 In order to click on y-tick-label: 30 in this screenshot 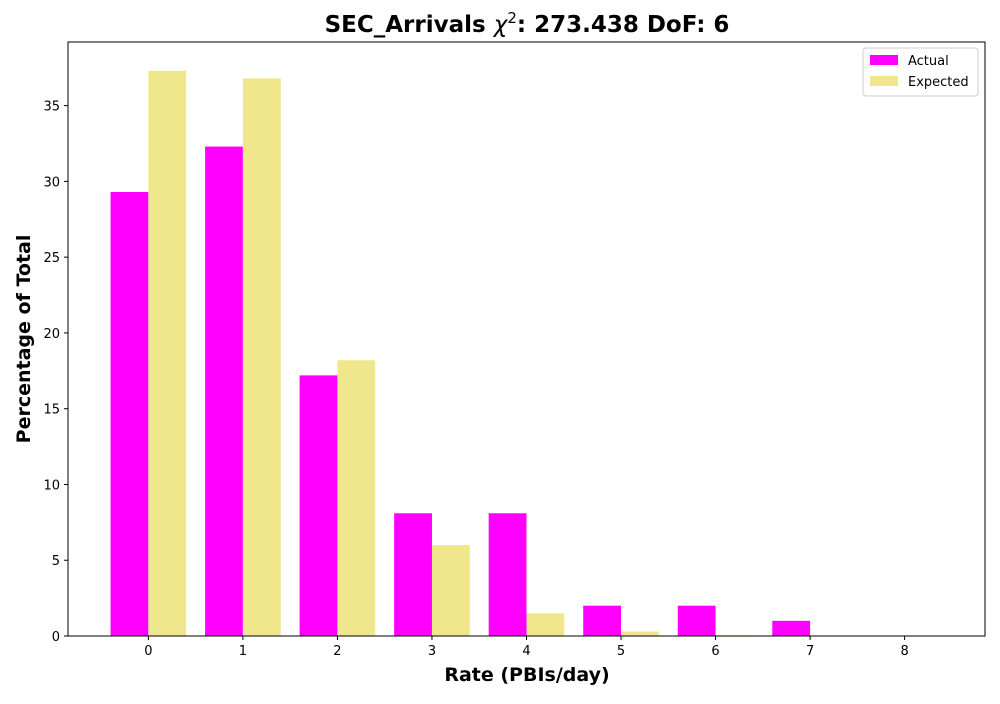, I will do `click(51, 182)`.